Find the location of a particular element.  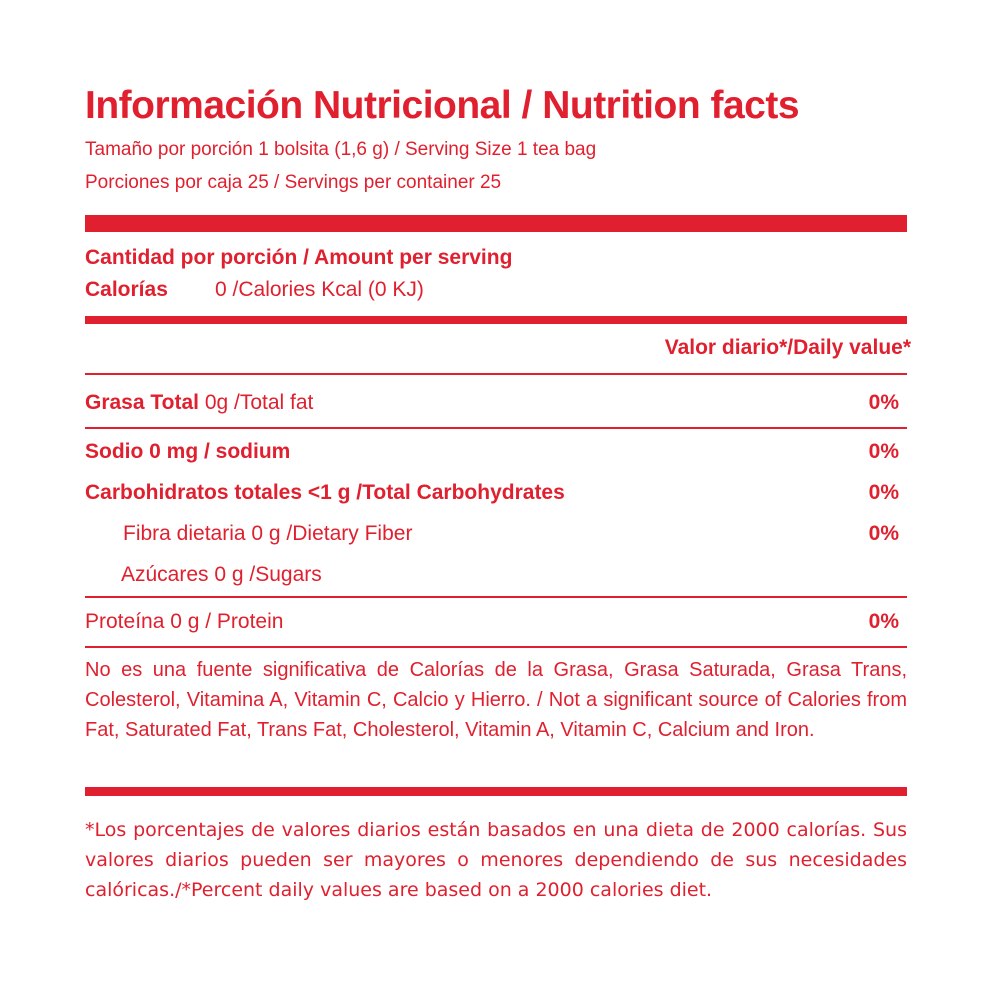

nutrient-row-sugars: Azúcares 0 g /Sugars is located at coordinates (221, 574).